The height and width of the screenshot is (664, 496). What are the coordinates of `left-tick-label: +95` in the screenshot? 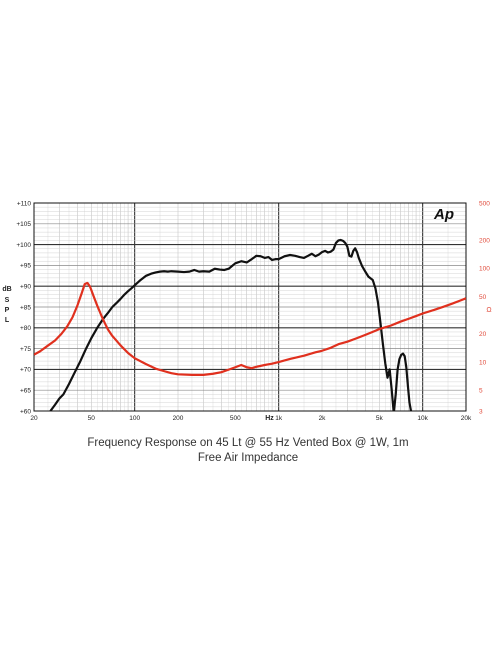 It's located at (25, 266).